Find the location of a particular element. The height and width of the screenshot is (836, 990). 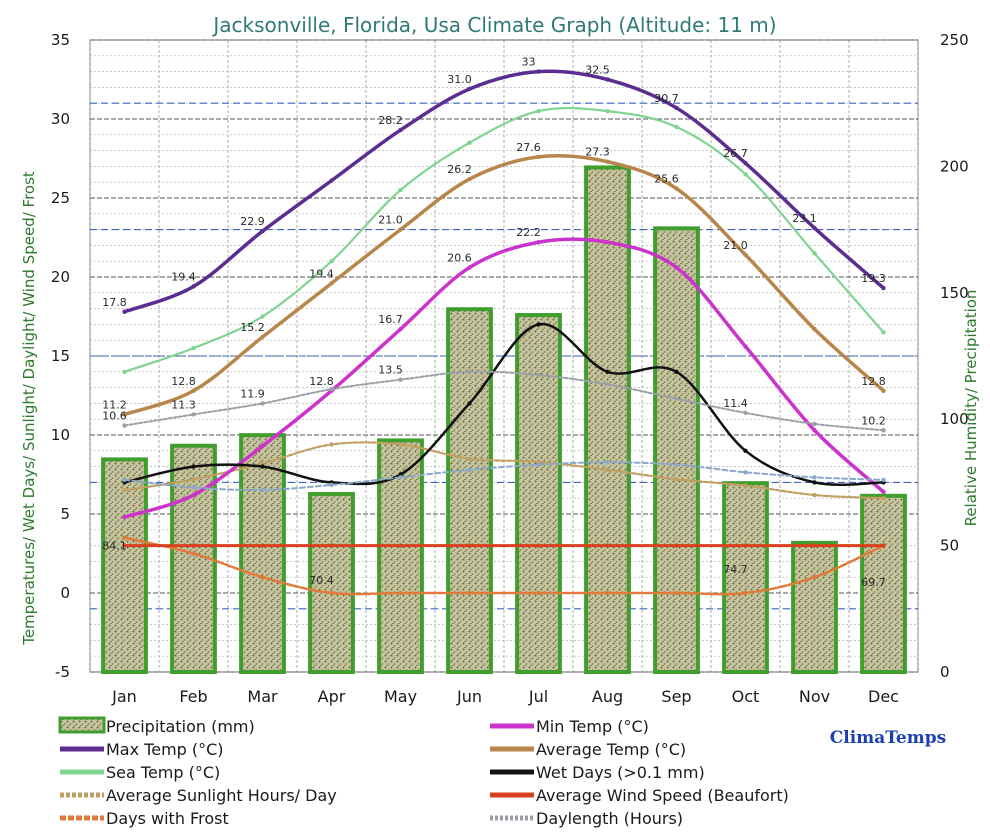

point-sea-temp-c-nov is located at coordinates (814, 253).